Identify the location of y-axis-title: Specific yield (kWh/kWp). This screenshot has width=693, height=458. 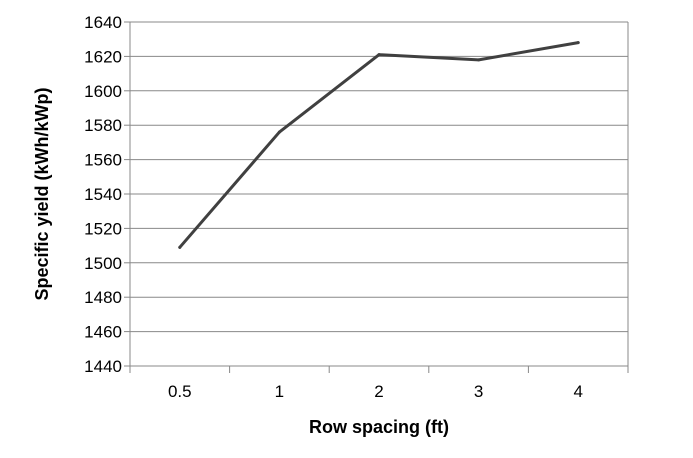
(42, 193).